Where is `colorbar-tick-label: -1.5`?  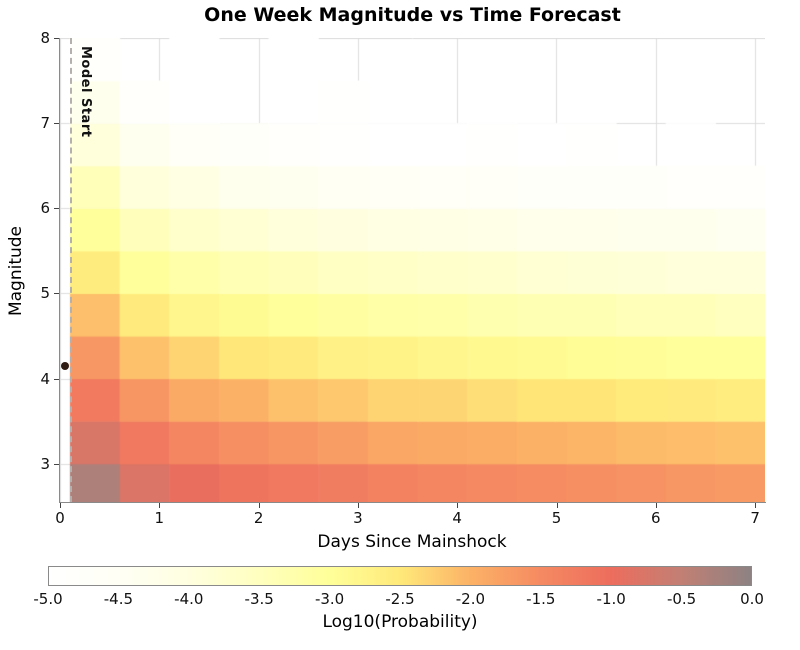
colorbar-tick-label: -1.5 is located at coordinates (541, 599).